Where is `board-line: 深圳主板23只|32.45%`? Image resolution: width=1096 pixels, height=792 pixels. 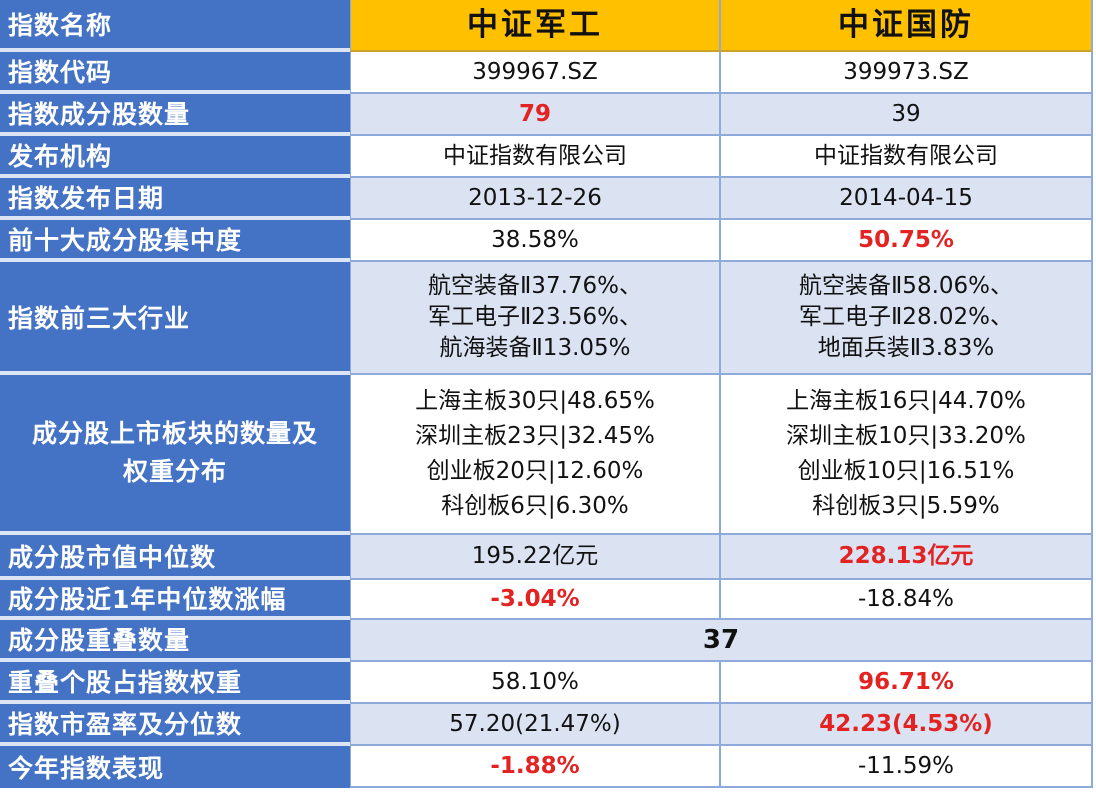 board-line: 深圳主板23只|32.45% is located at coordinates (535, 436).